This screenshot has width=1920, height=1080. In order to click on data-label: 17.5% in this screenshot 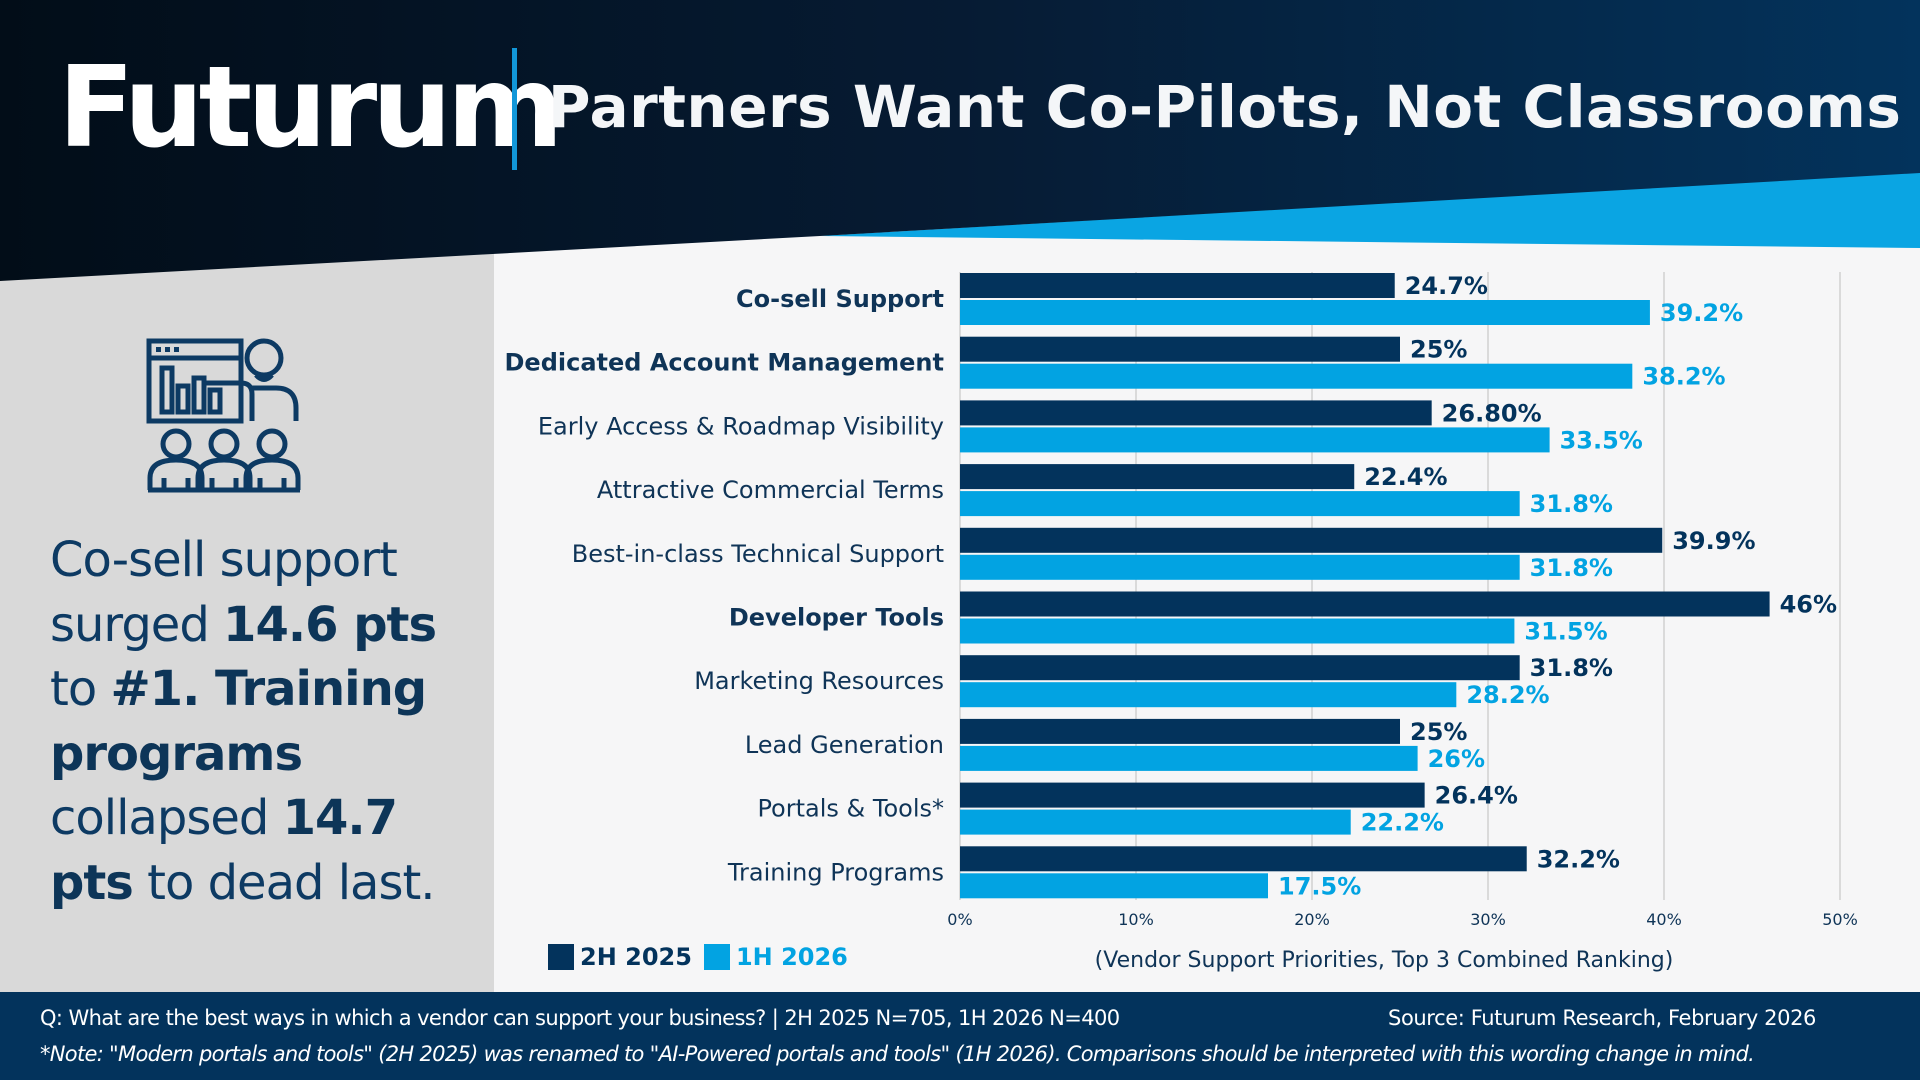, I will do `click(1319, 886)`.